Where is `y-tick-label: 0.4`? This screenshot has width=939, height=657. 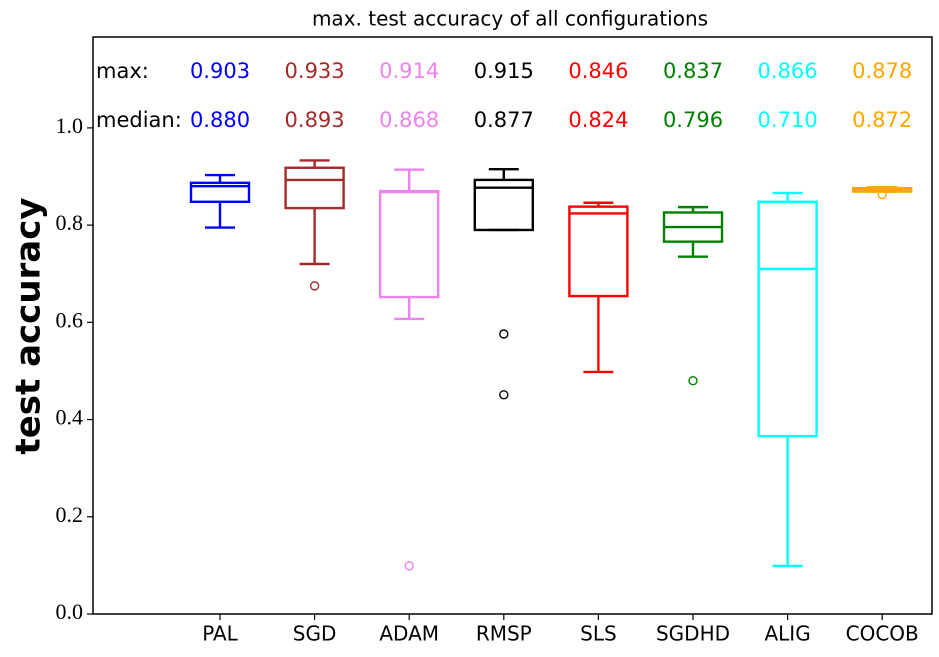 y-tick-label: 0.4 is located at coordinates (70, 417).